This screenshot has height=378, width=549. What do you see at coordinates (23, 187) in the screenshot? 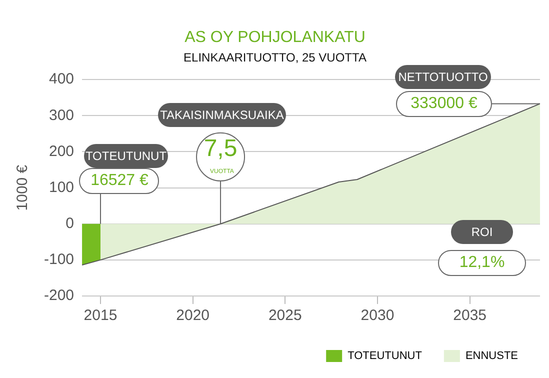
I see `y-axis-title: 1000 €` at bounding box center [23, 187].